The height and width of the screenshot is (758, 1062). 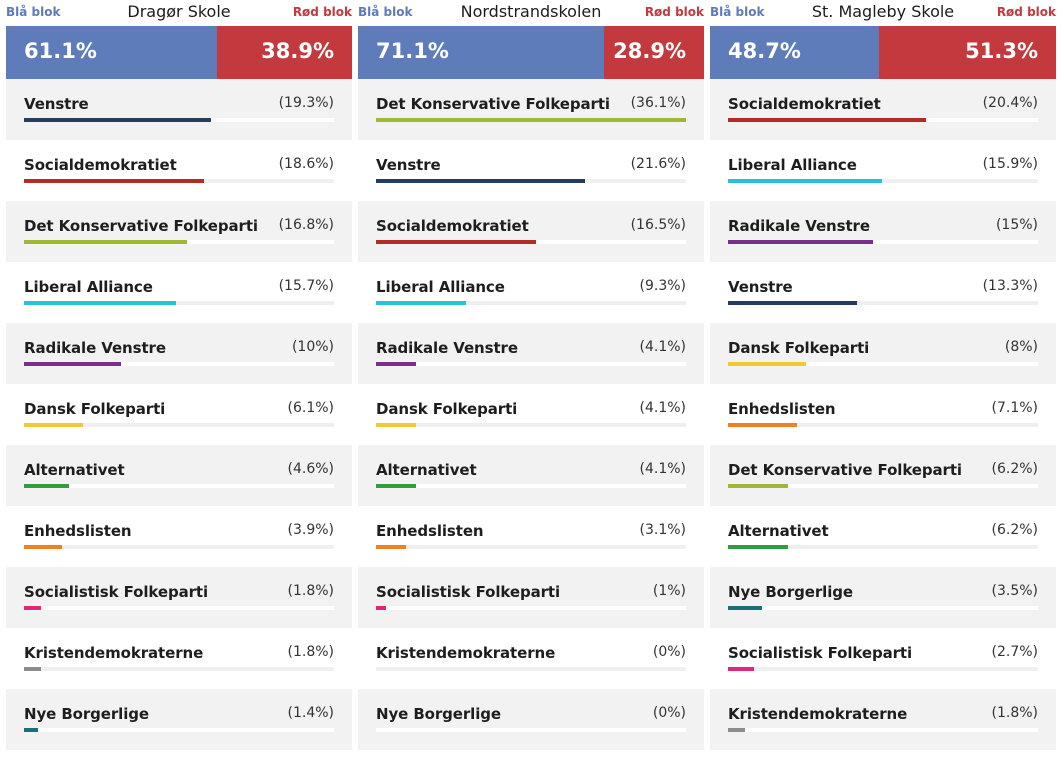 I want to click on party-row: Enhedslisten (3.1%), so click(x=531, y=536).